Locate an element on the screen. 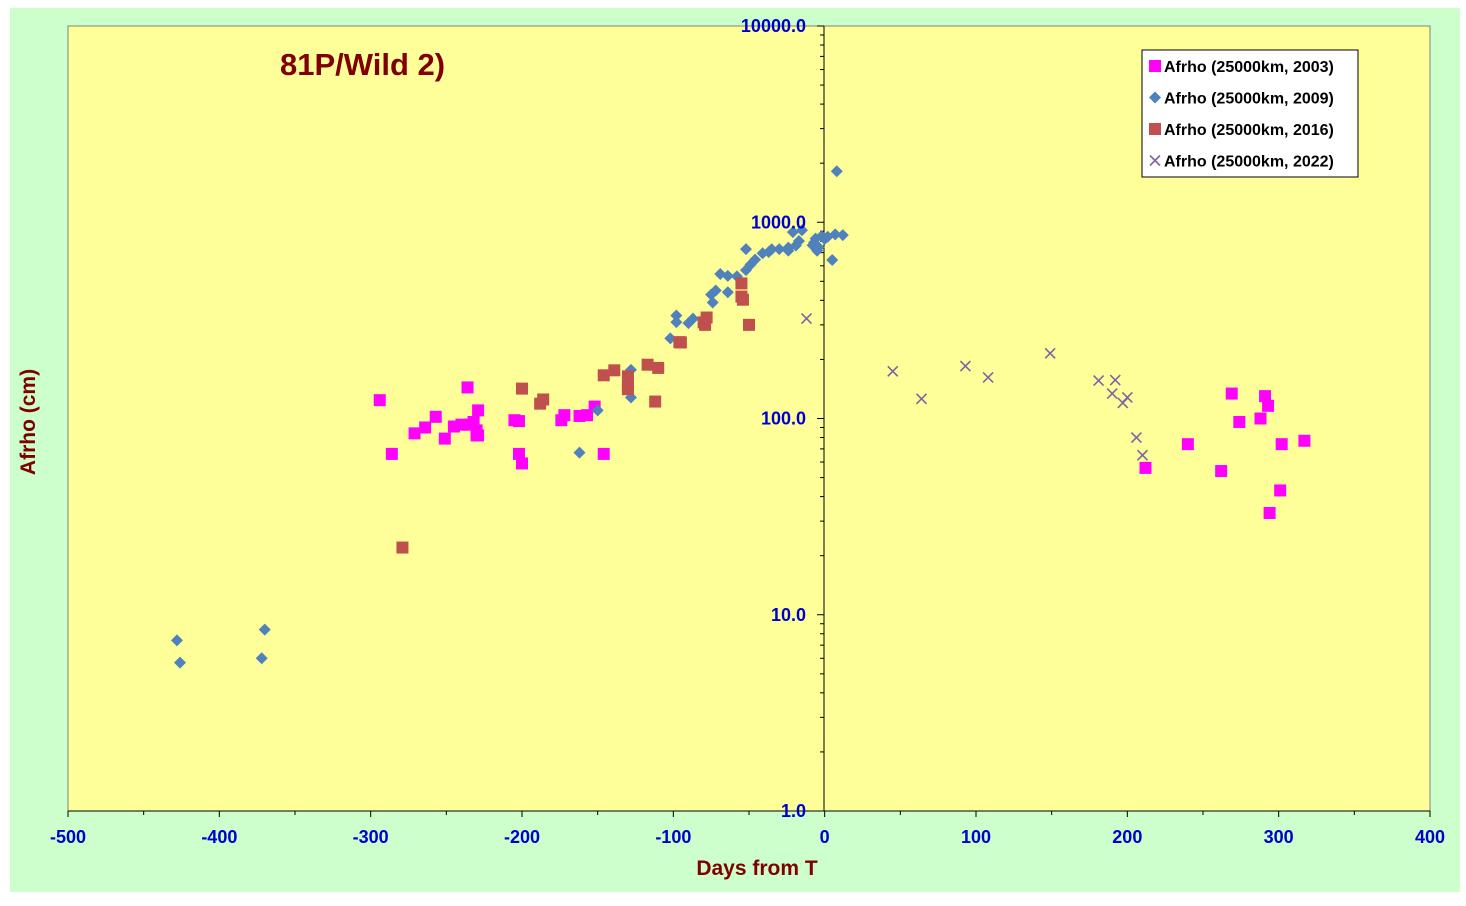 The height and width of the screenshot is (906, 1466). x-tick-label: 400 is located at coordinates (1430, 837).